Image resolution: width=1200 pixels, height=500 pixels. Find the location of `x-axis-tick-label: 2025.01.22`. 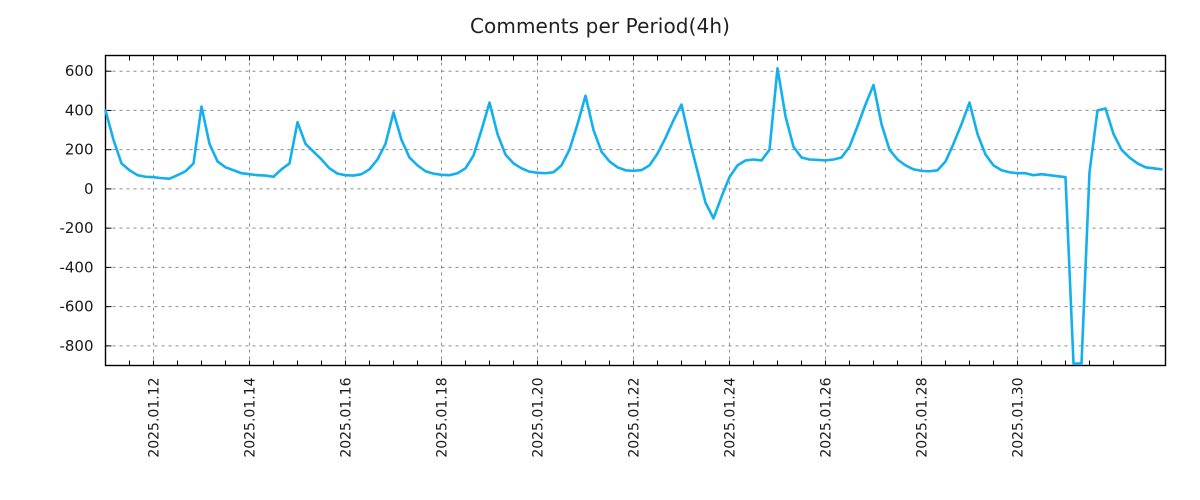

x-axis-tick-label: 2025.01.22 is located at coordinates (635, 418).